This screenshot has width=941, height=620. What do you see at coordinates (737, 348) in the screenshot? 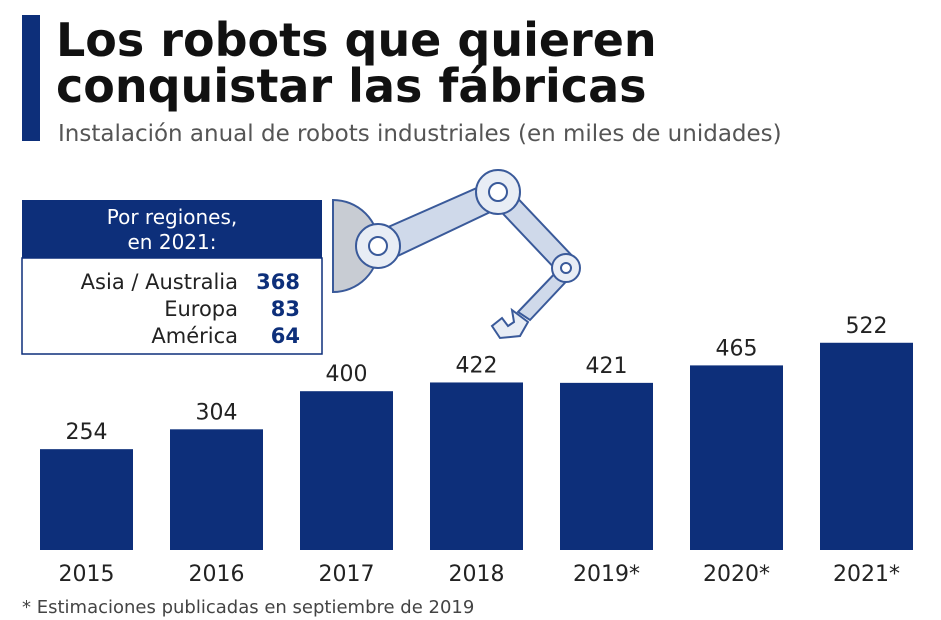
I see `value-label: 465` at bounding box center [737, 348].